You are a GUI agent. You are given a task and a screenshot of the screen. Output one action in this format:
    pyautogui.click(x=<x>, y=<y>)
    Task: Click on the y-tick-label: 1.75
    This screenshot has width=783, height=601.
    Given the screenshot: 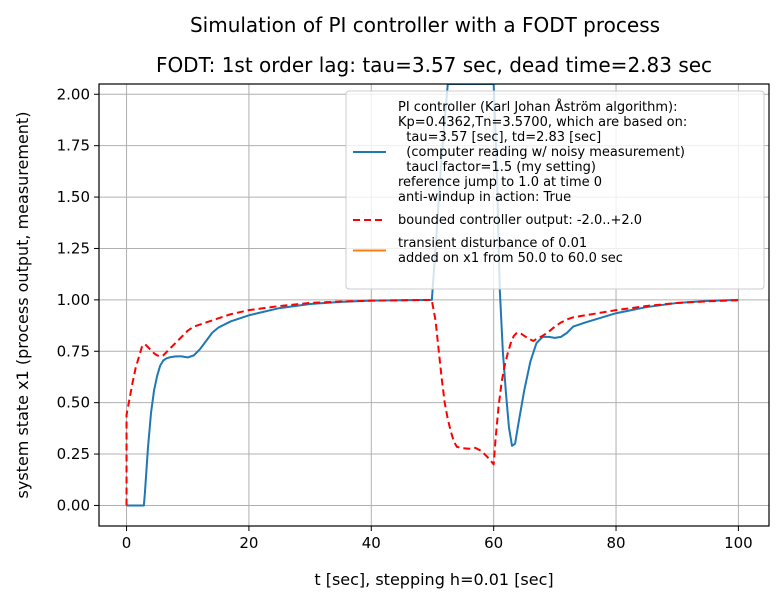 What is the action you would take?
    pyautogui.click(x=73, y=146)
    